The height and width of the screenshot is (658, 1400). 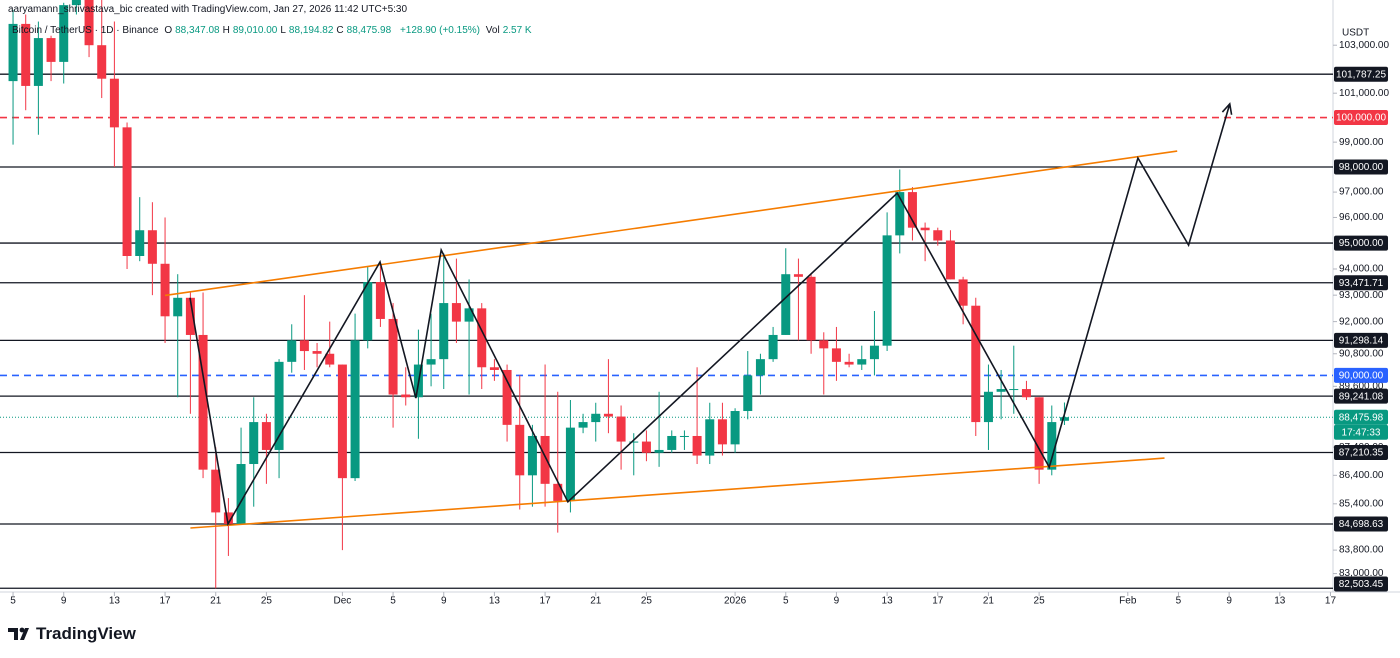 What do you see at coordinates (86, 633) in the screenshot?
I see `logo-text: TradingView` at bounding box center [86, 633].